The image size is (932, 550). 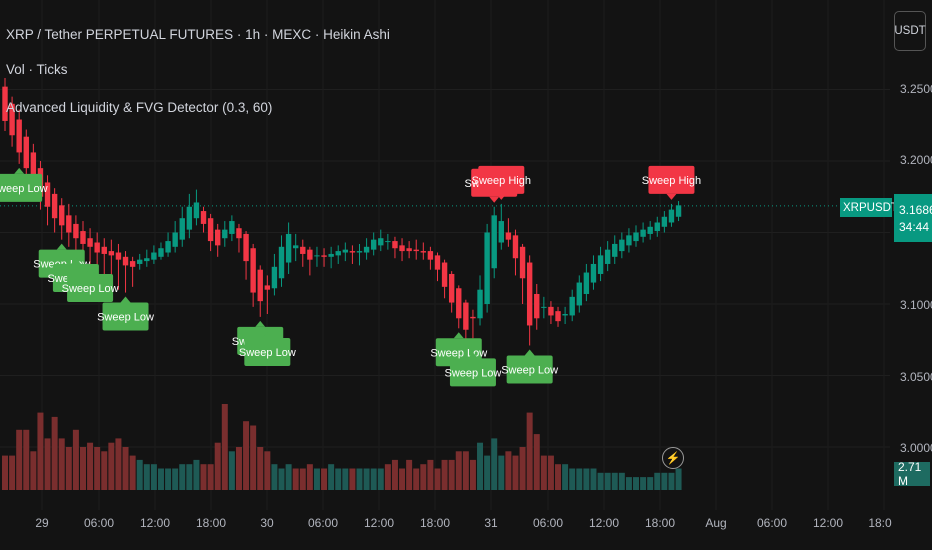 What do you see at coordinates (211, 523) in the screenshot?
I see `time-label: 18:00` at bounding box center [211, 523].